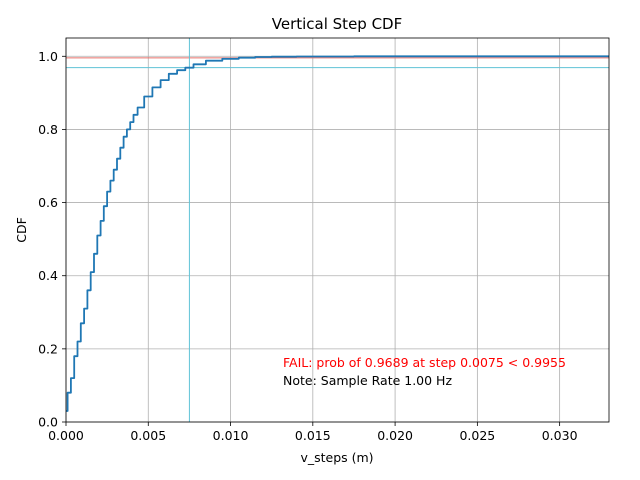 The width and height of the screenshot is (640, 480). I want to click on sample-rate-note: Note: Sample Rate 1.00 Hz, so click(367, 380).